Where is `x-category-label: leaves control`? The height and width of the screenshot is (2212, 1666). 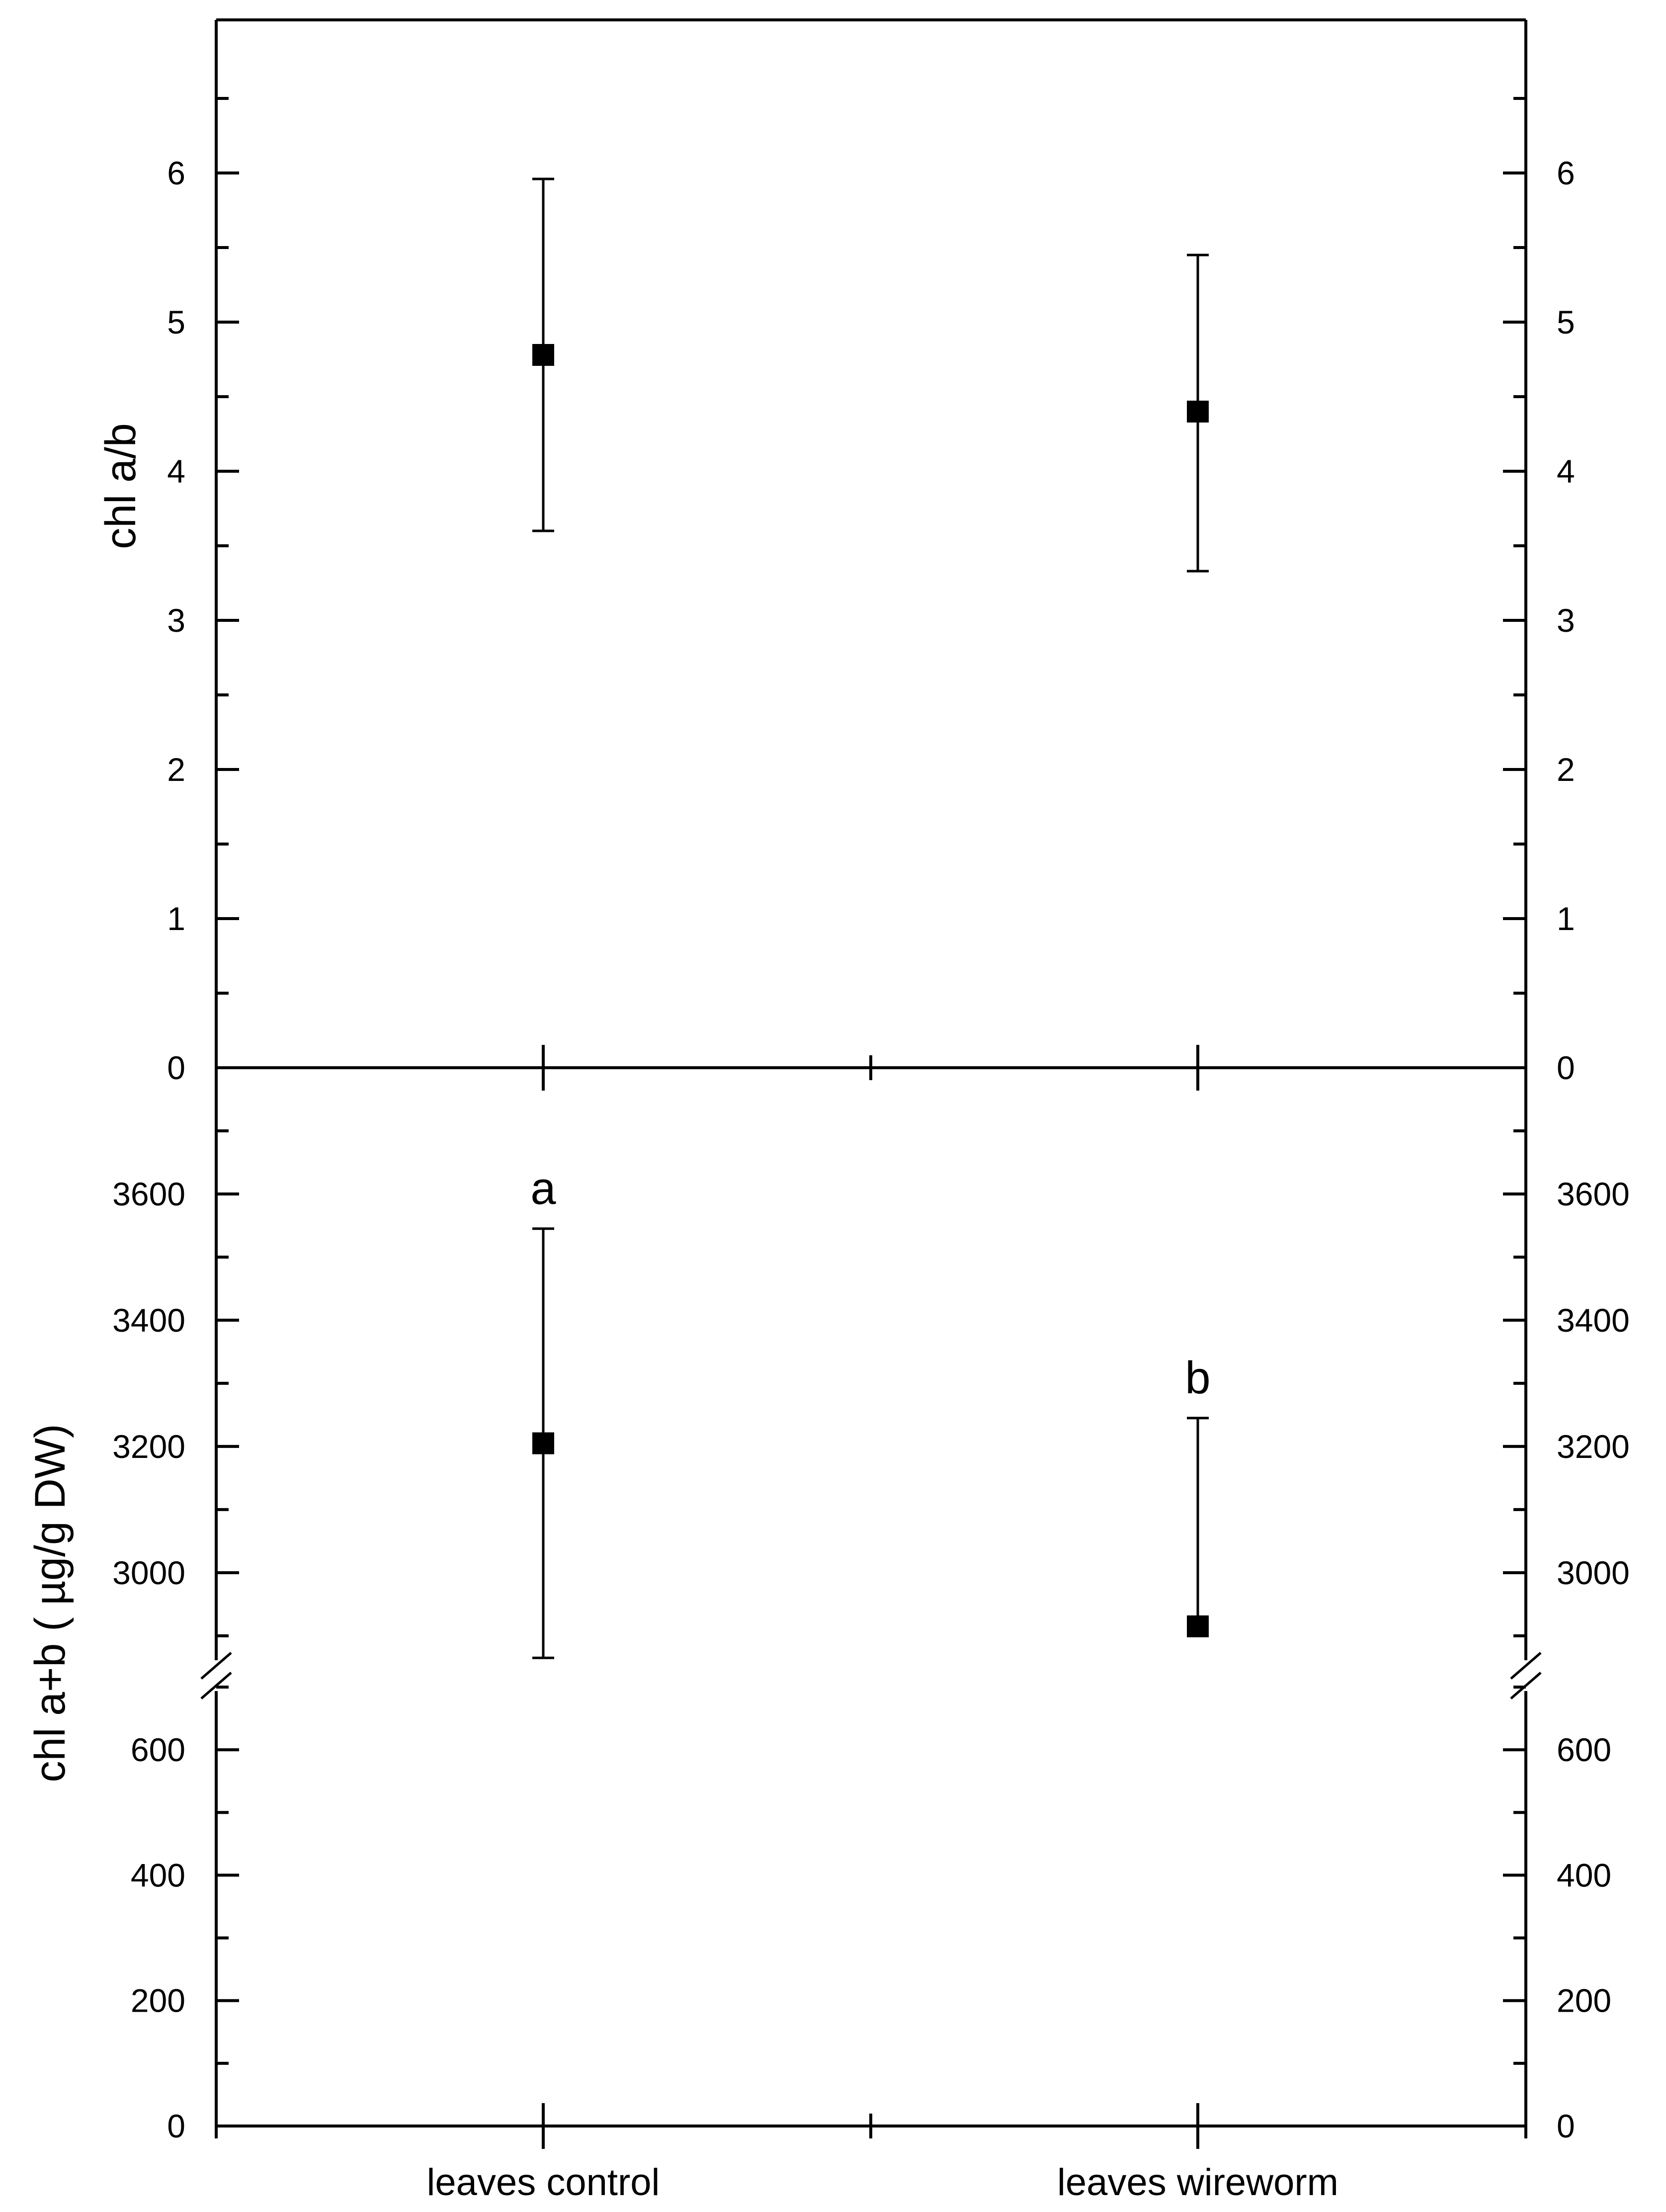
x-category-label: leaves control is located at coordinates (543, 2182).